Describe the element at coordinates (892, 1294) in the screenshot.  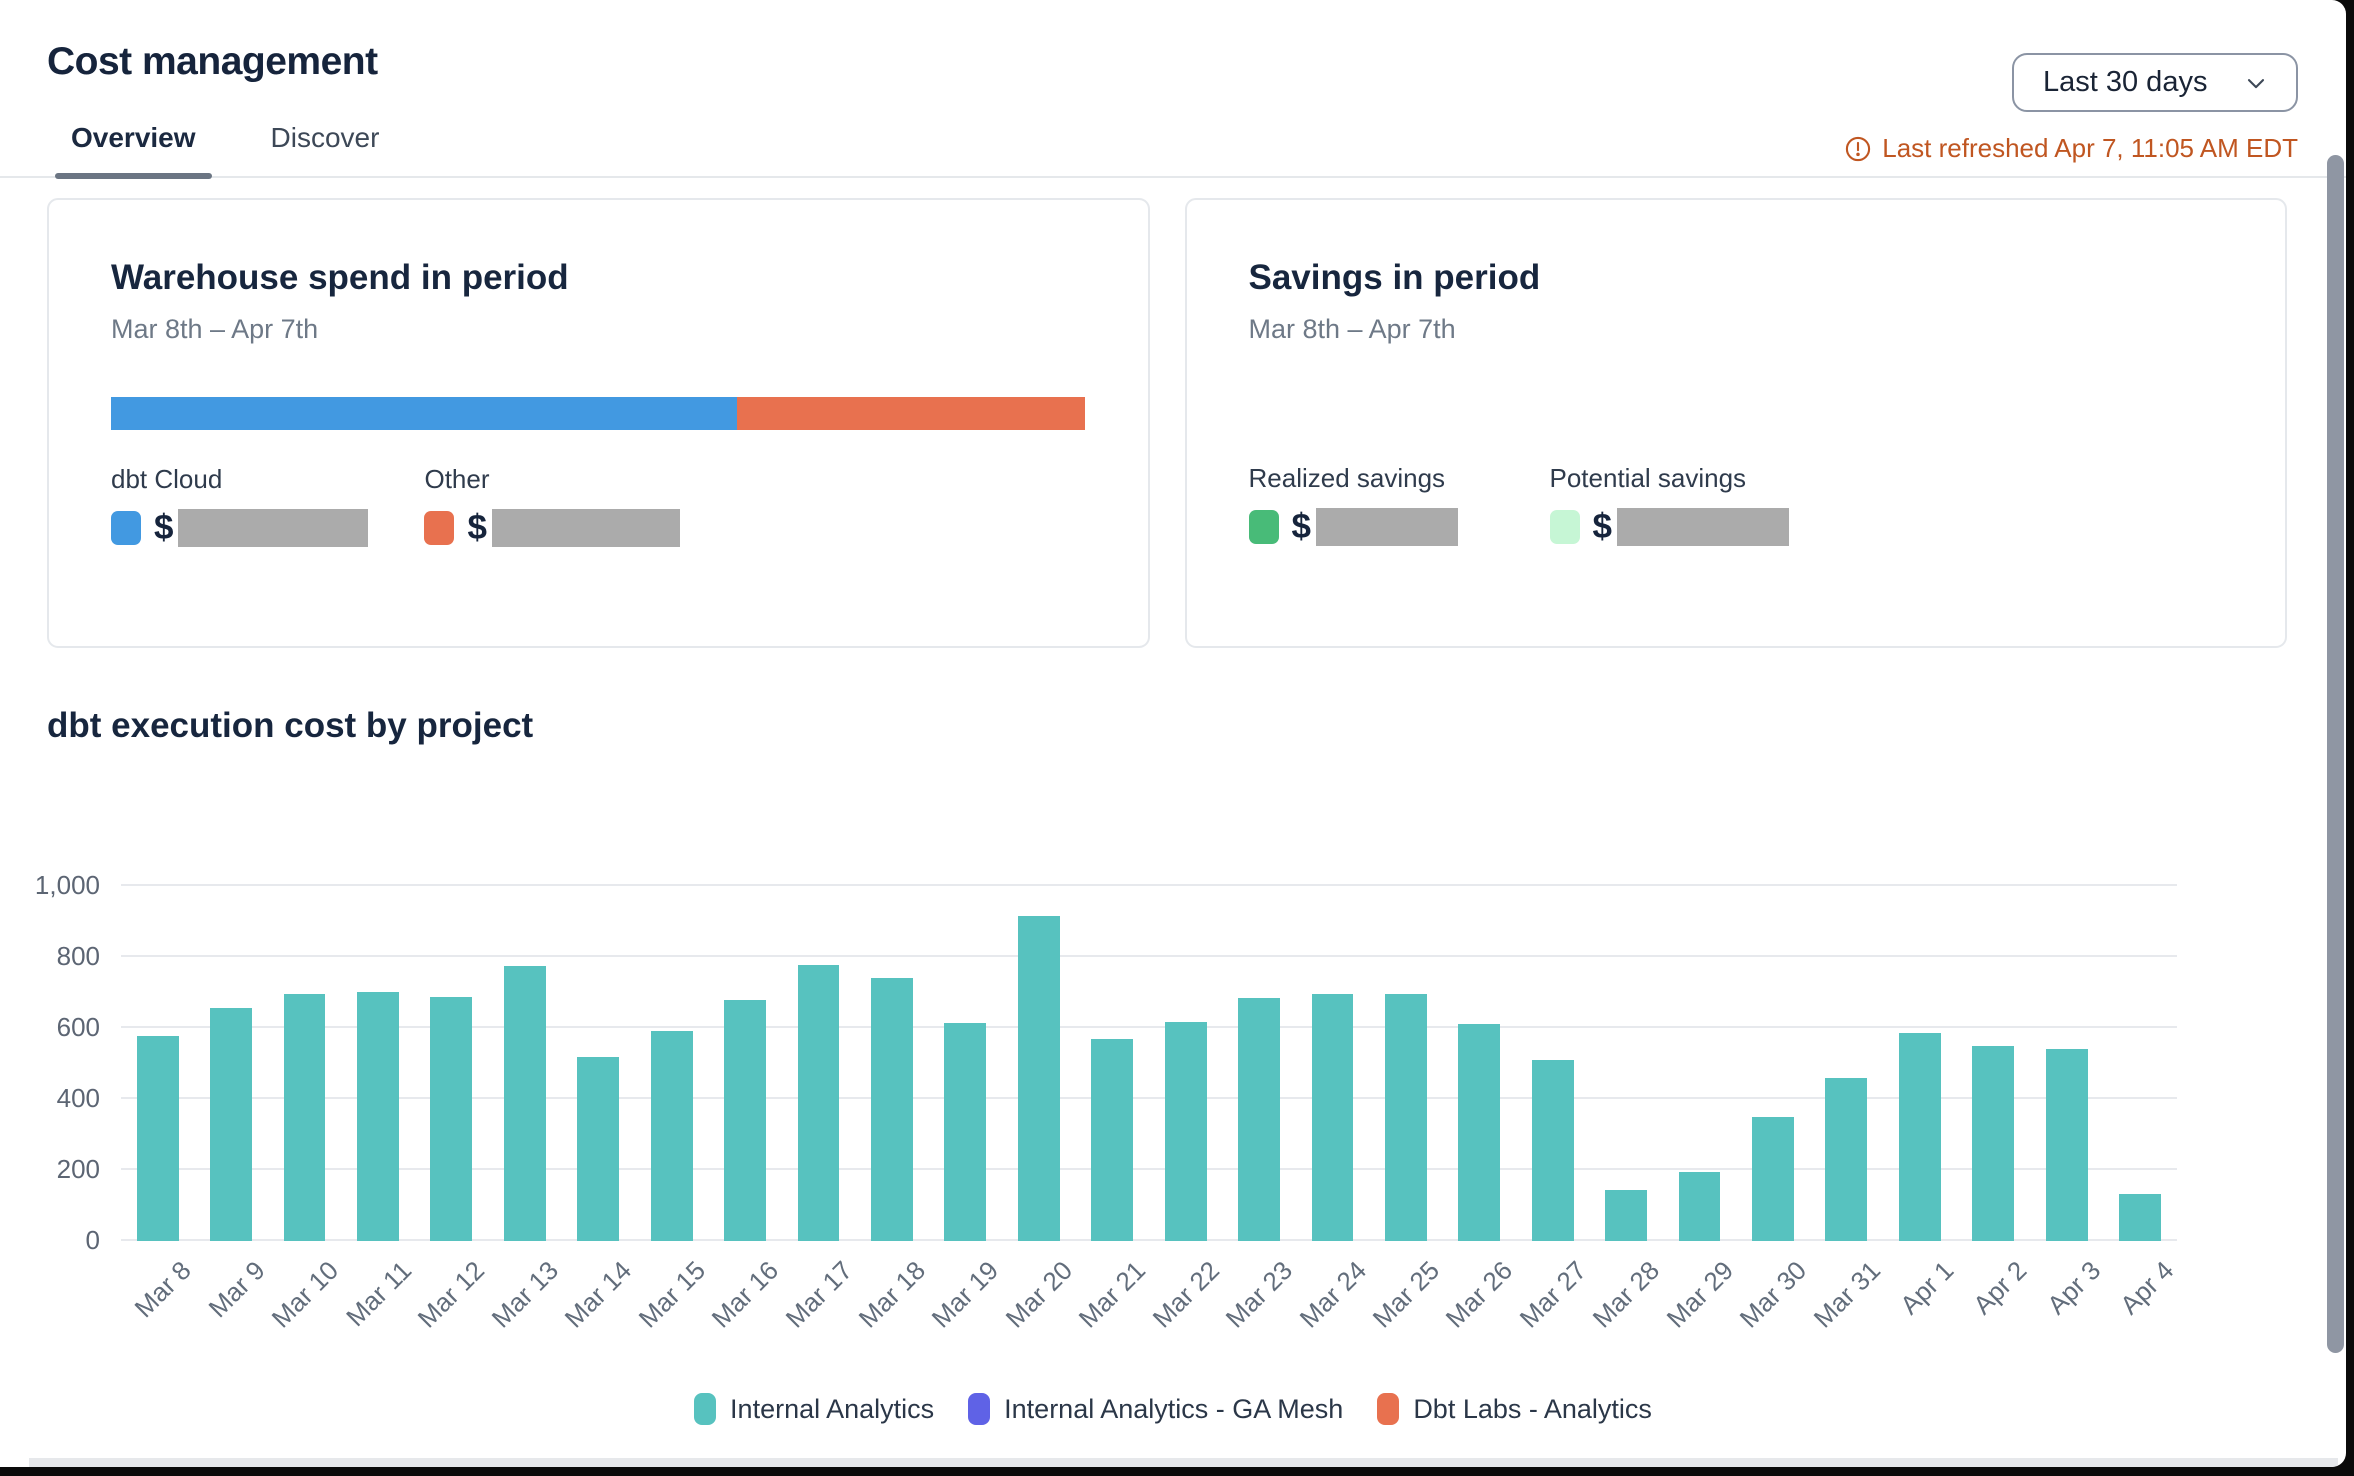
I see `x-axis-tick-label: Mar 18` at that location.